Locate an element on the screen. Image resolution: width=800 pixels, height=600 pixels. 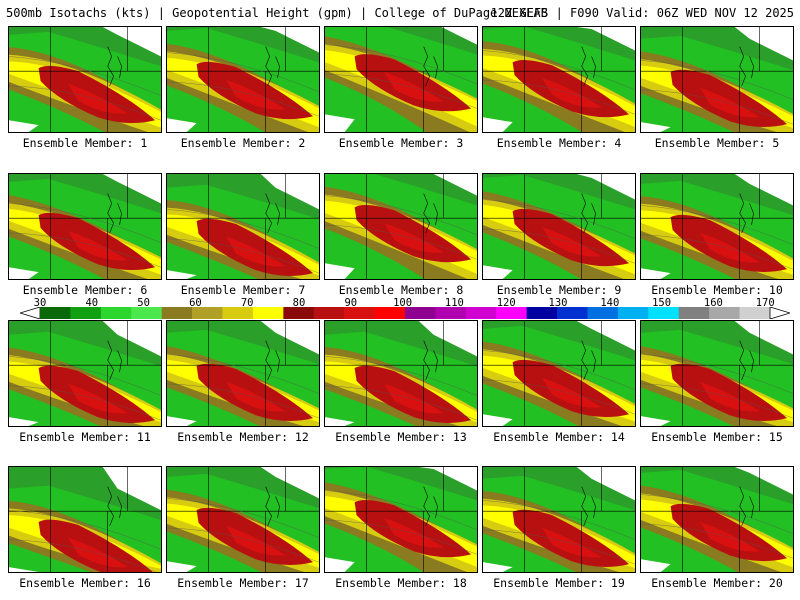
ensemble-member-label: Ensemble Member: 12 is located at coordinates (243, 437).